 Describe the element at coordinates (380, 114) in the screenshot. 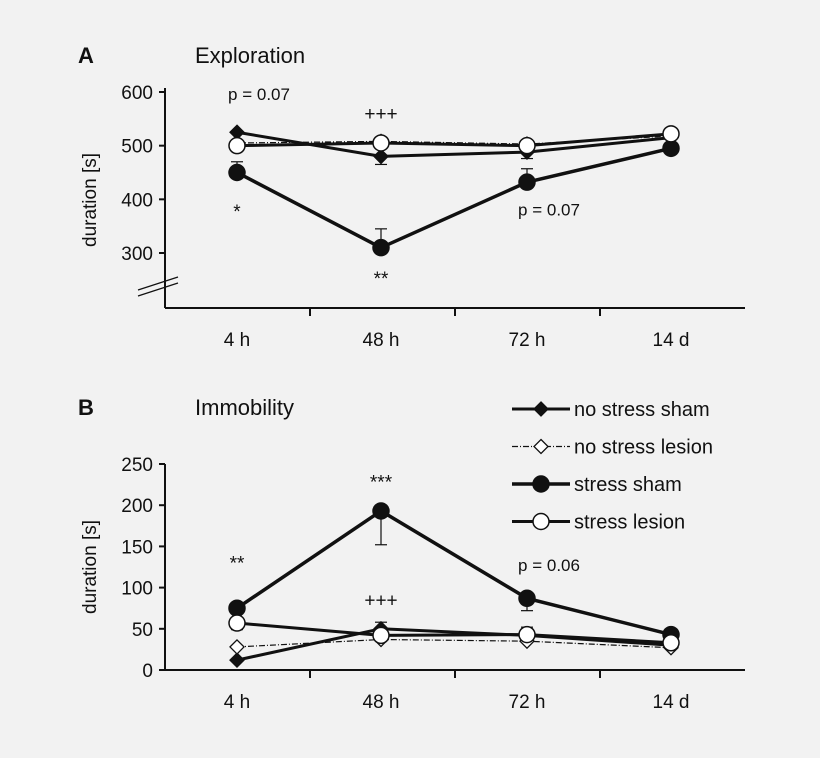

I see `panel-a-annotation: +++` at that location.